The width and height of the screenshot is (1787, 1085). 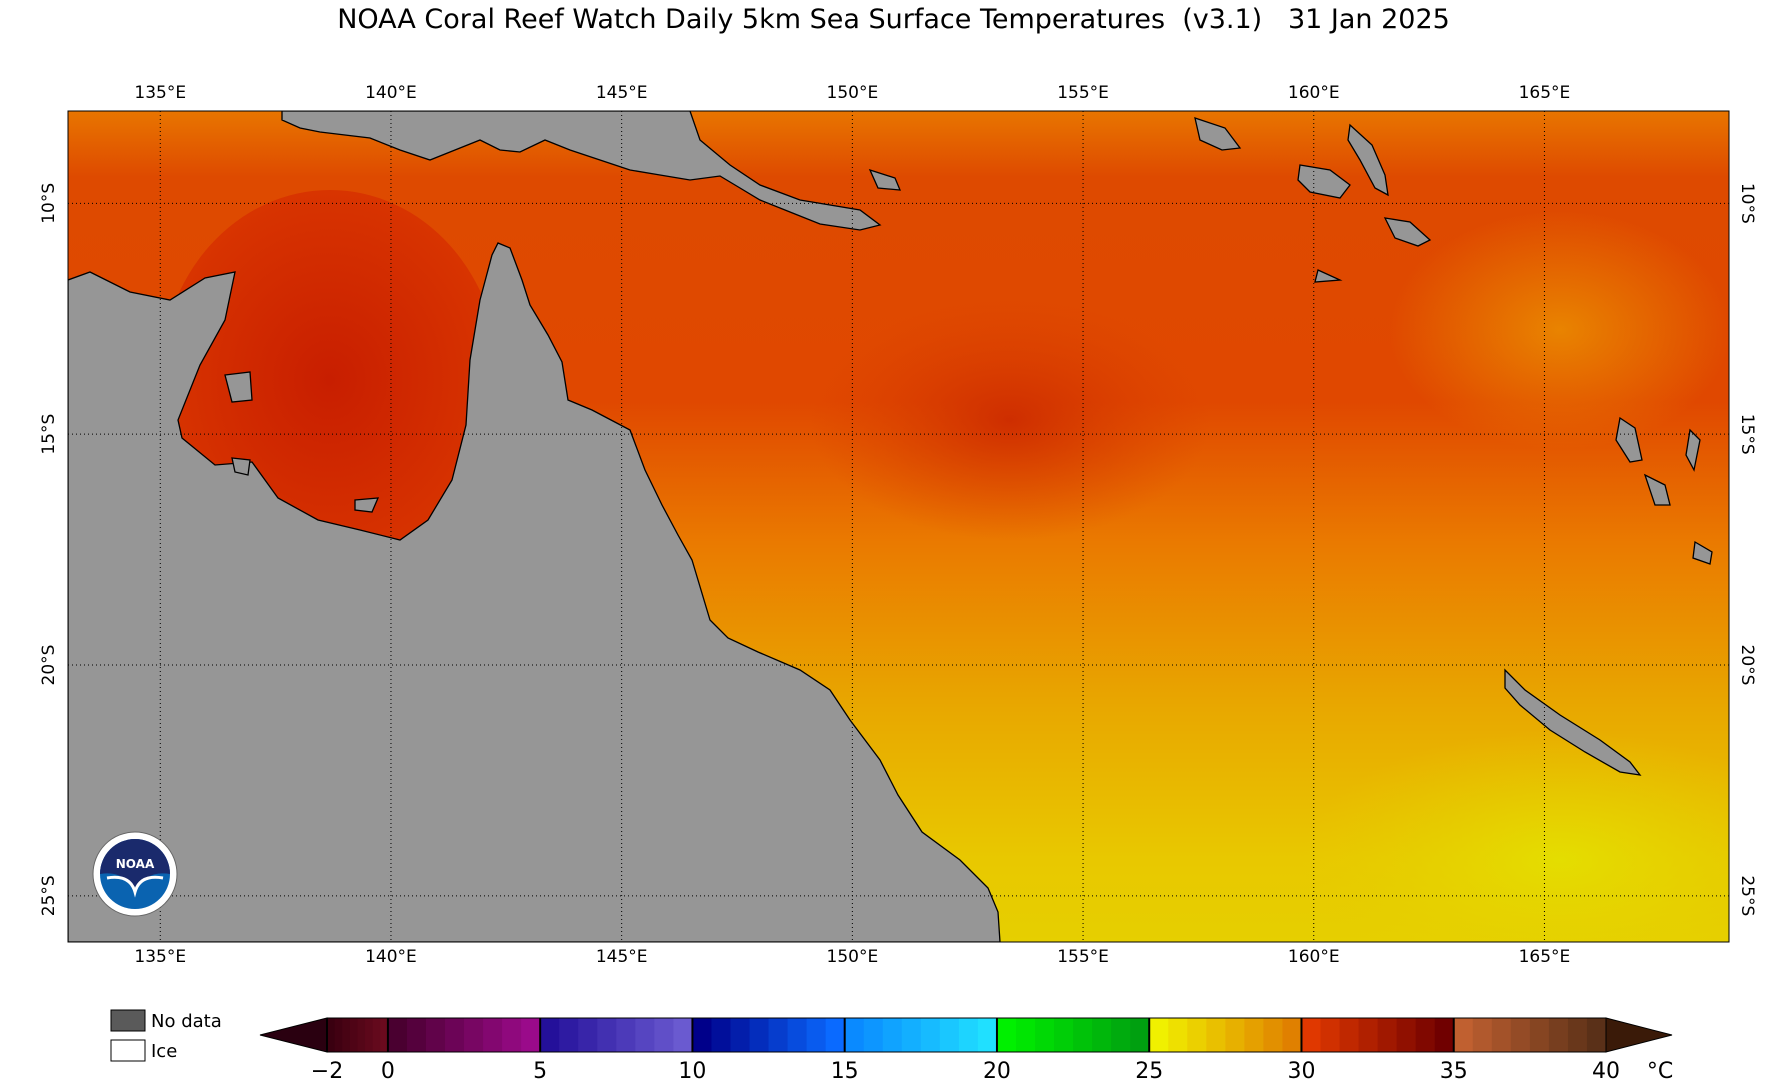 What do you see at coordinates (581, 171) in the screenshot?
I see `new-guinea-landmass` at bounding box center [581, 171].